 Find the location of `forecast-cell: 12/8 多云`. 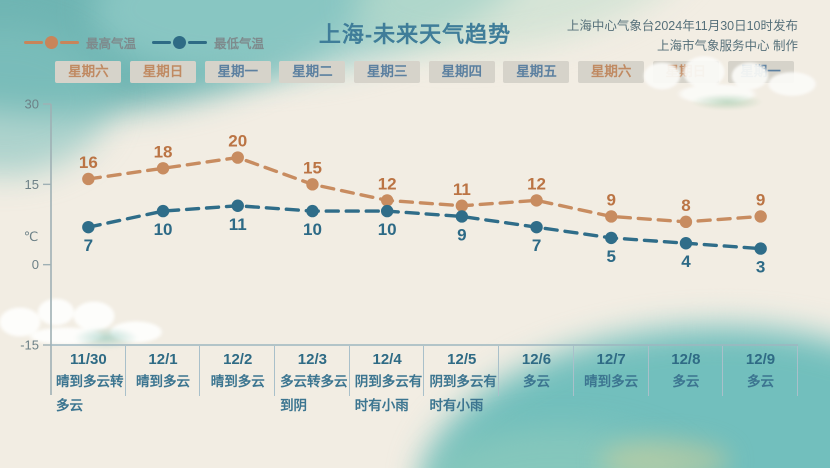

forecast-cell: 12/8 多云 is located at coordinates (686, 382).